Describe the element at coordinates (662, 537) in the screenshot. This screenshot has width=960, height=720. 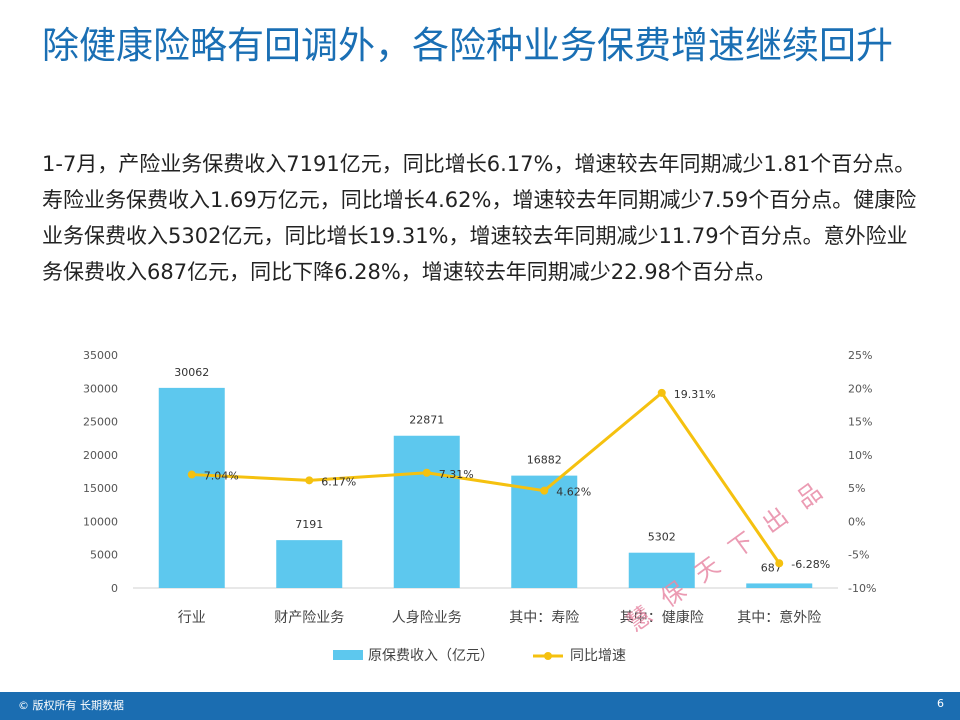
I see `bar-value-label: 5302` at that location.